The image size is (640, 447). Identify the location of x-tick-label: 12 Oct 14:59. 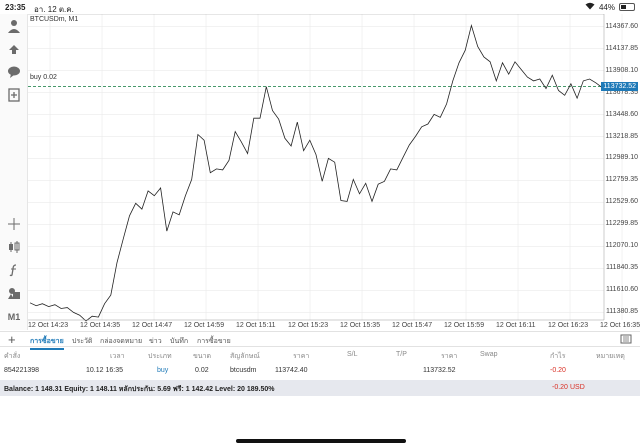
(204, 325).